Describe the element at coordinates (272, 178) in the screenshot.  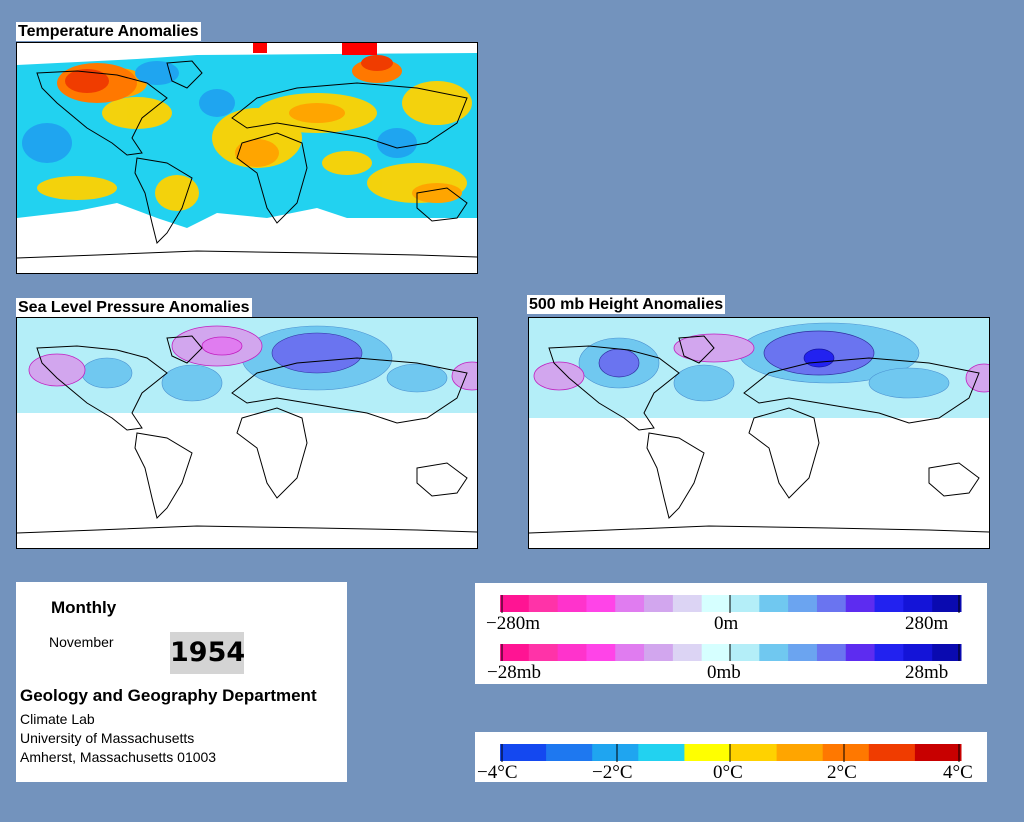
I see `coast-africa` at that location.